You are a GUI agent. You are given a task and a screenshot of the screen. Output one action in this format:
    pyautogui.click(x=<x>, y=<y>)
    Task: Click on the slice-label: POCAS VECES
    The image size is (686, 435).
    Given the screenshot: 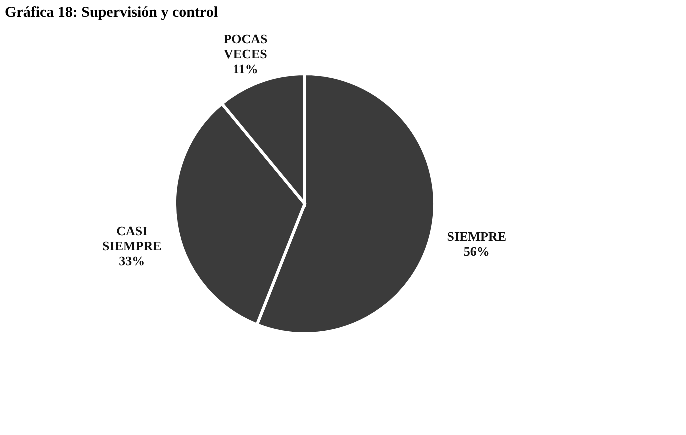 What is the action you would take?
    pyautogui.click(x=246, y=46)
    